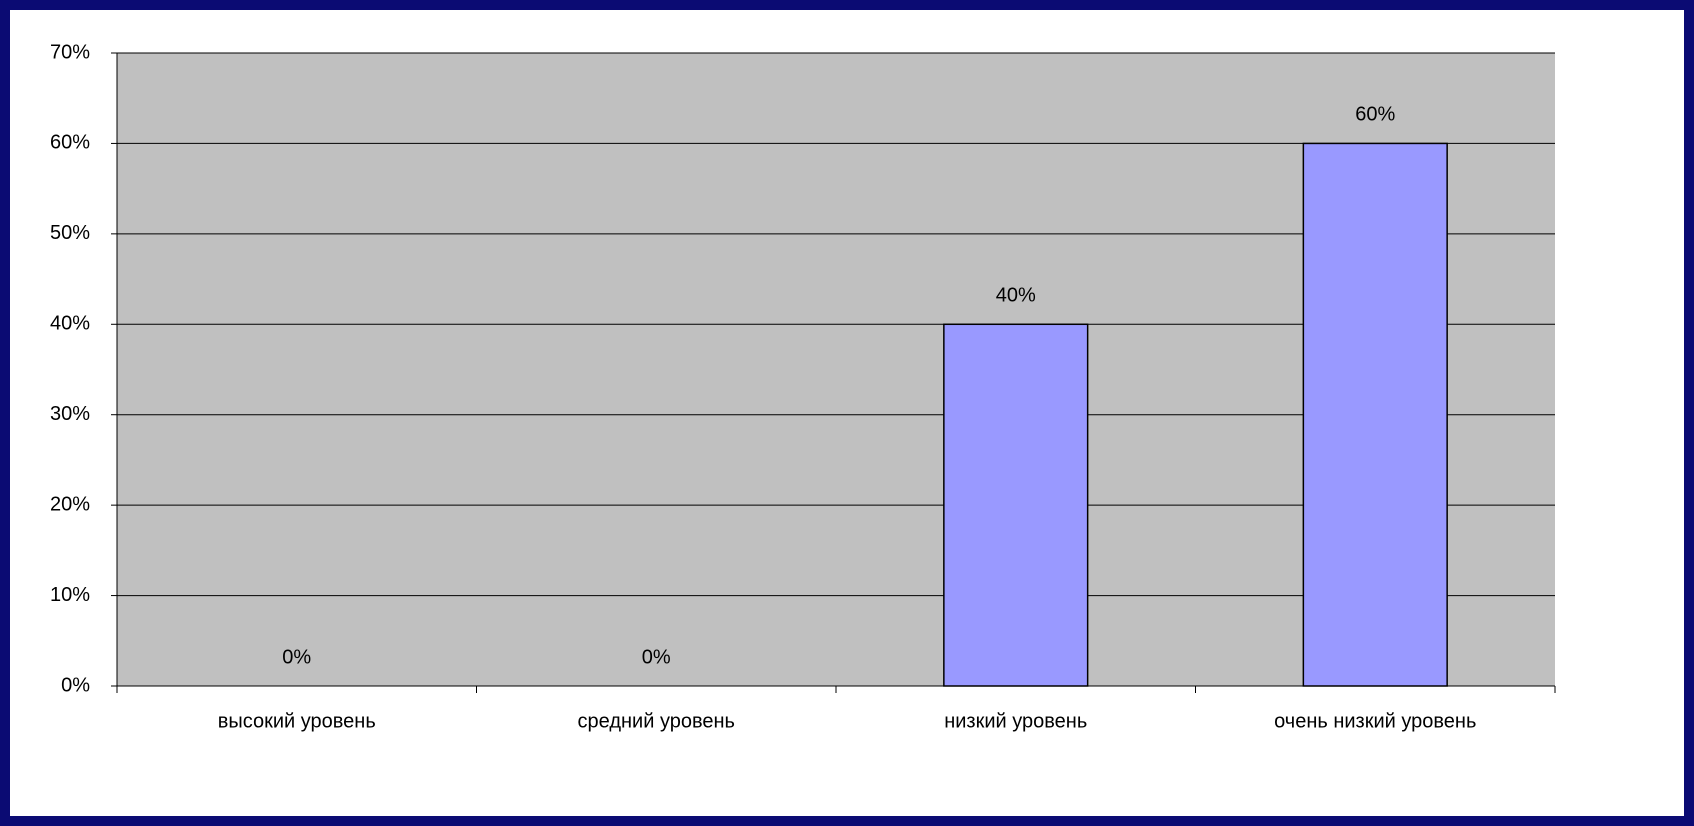 The width and height of the screenshot is (1694, 826). Describe the element at coordinates (1016, 296) in the screenshot. I see `data-label: 40%` at that location.